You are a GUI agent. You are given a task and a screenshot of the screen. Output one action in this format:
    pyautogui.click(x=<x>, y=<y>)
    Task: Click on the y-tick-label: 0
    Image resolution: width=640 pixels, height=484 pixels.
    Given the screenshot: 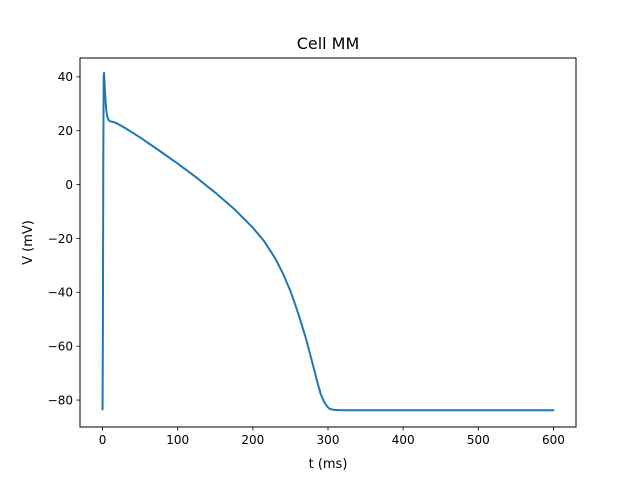 What is the action you would take?
    pyautogui.click(x=69, y=185)
    